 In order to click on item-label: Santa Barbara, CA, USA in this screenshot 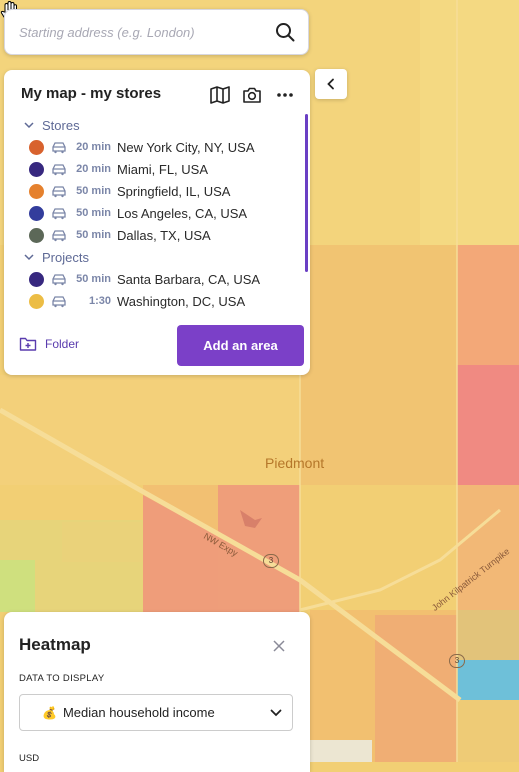, I will do `click(189, 279)`.